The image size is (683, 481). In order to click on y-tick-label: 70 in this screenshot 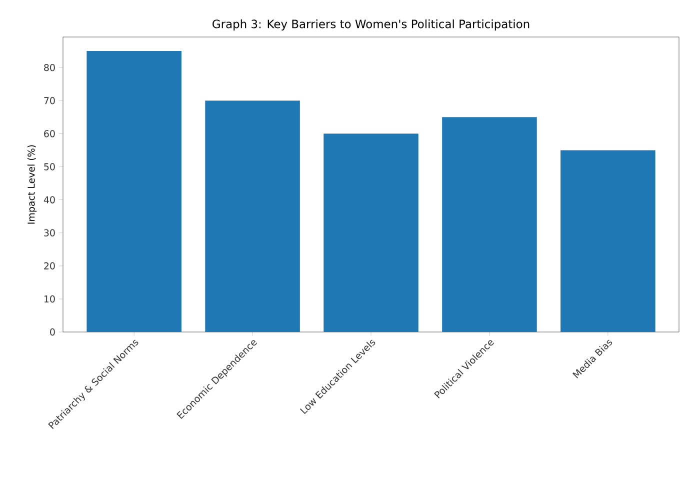, I will do `click(49, 100)`.